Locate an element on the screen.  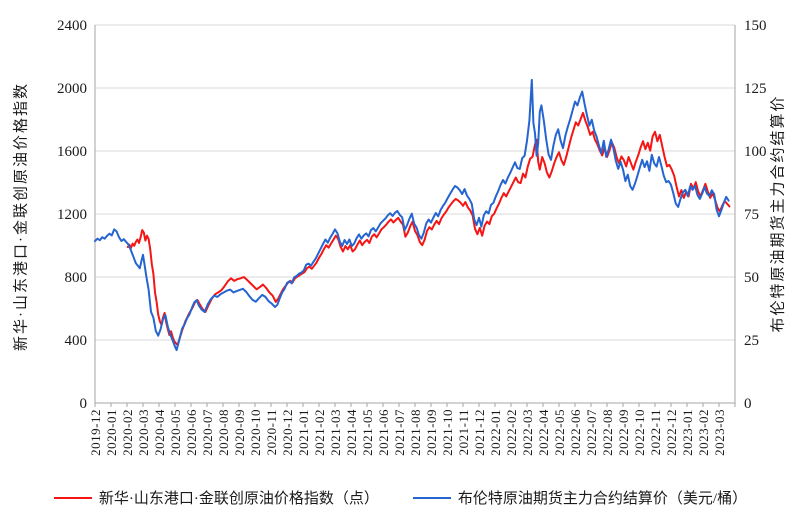
y-axis-label-right: 75 is located at coordinates (751, 215).